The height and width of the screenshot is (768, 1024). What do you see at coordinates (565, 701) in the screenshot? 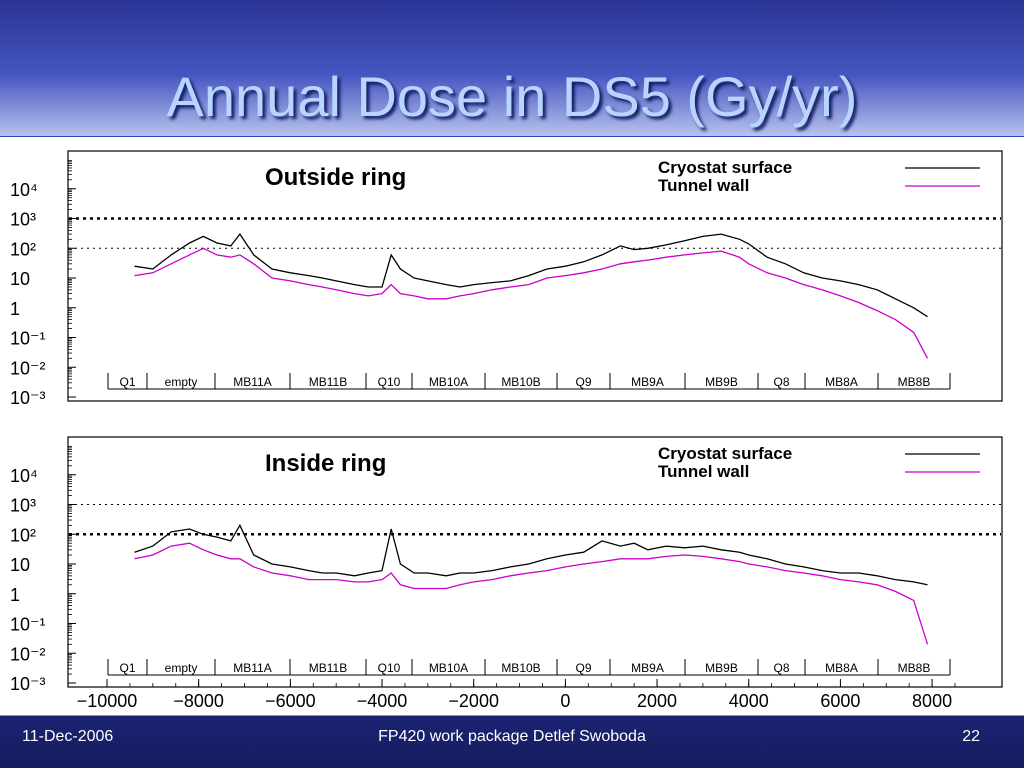
I see `x-tick-label: 0` at bounding box center [565, 701].